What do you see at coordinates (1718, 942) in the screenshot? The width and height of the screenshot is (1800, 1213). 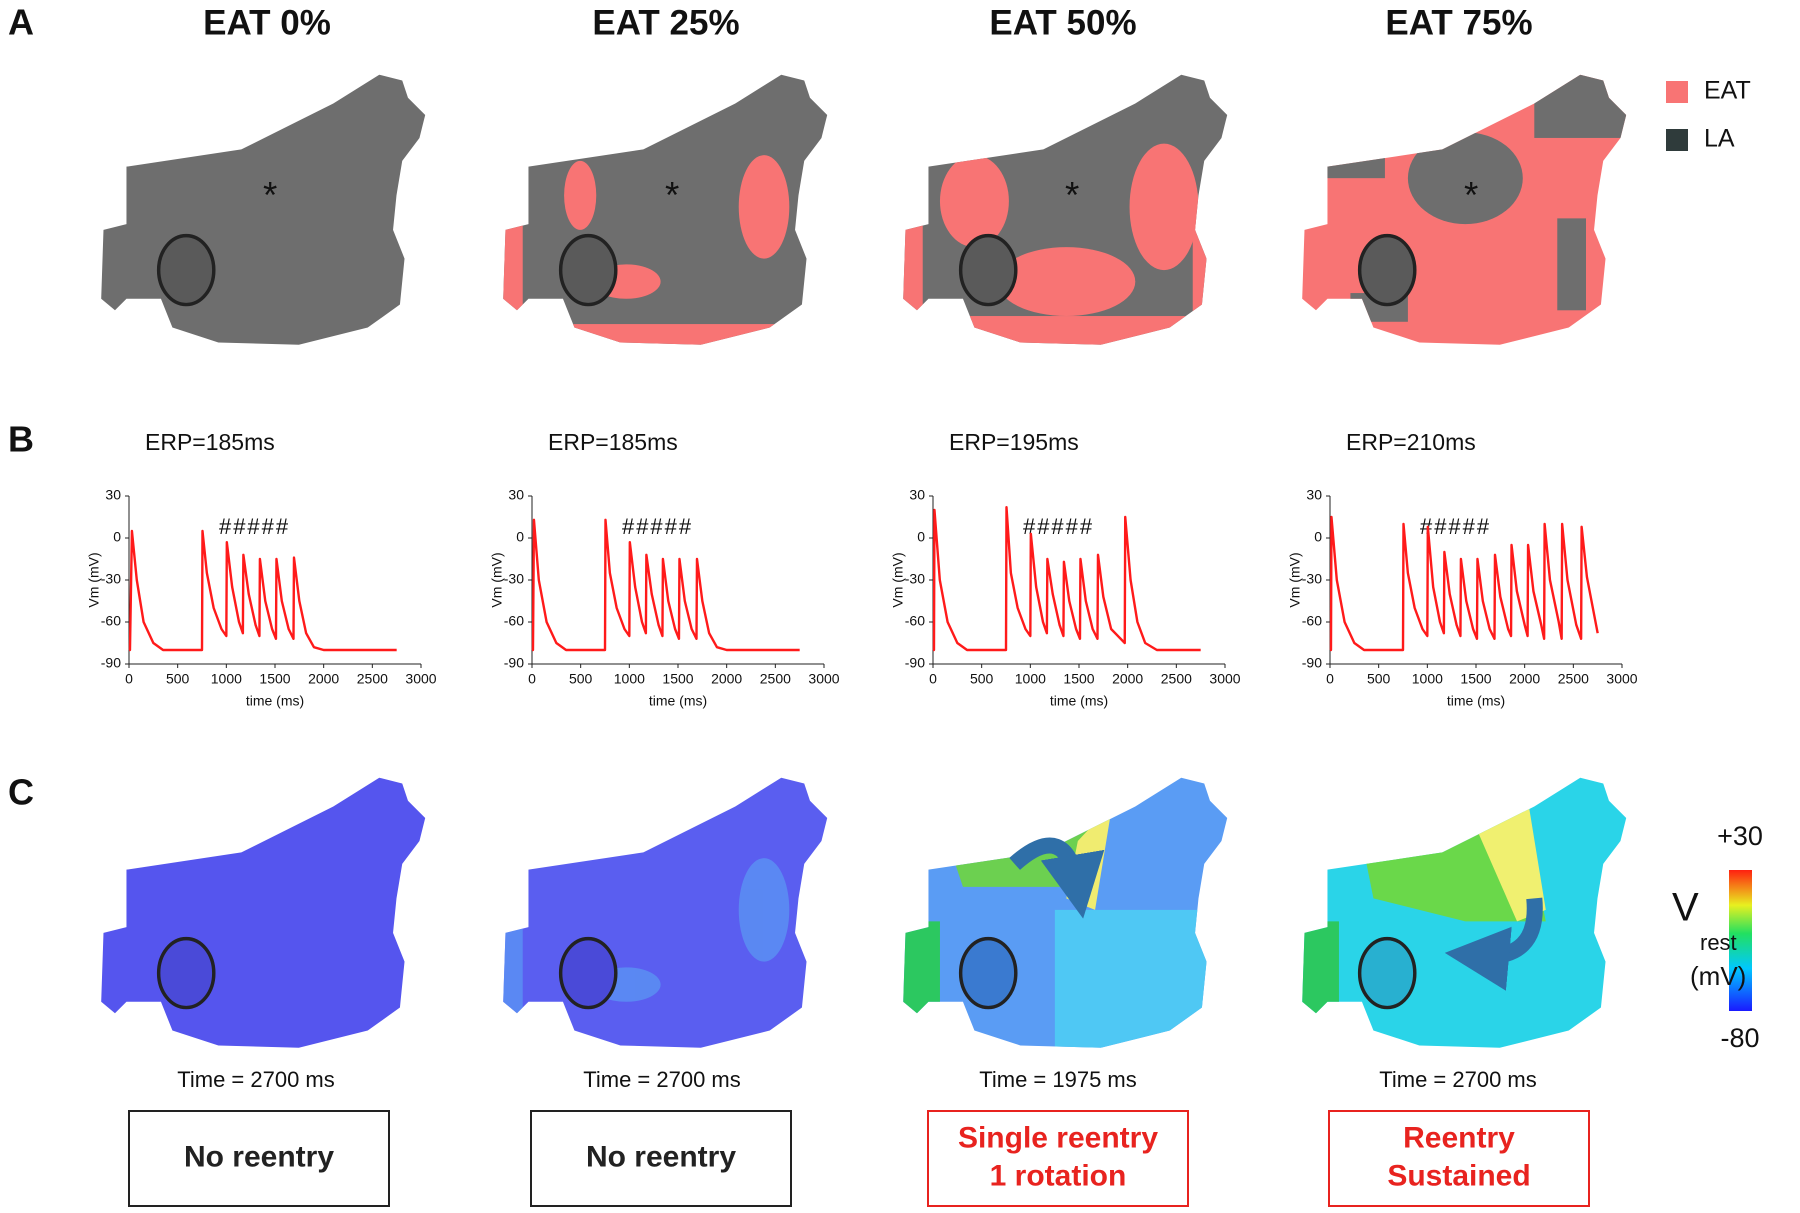 I see `colorbar-subscript: rest` at bounding box center [1718, 942].